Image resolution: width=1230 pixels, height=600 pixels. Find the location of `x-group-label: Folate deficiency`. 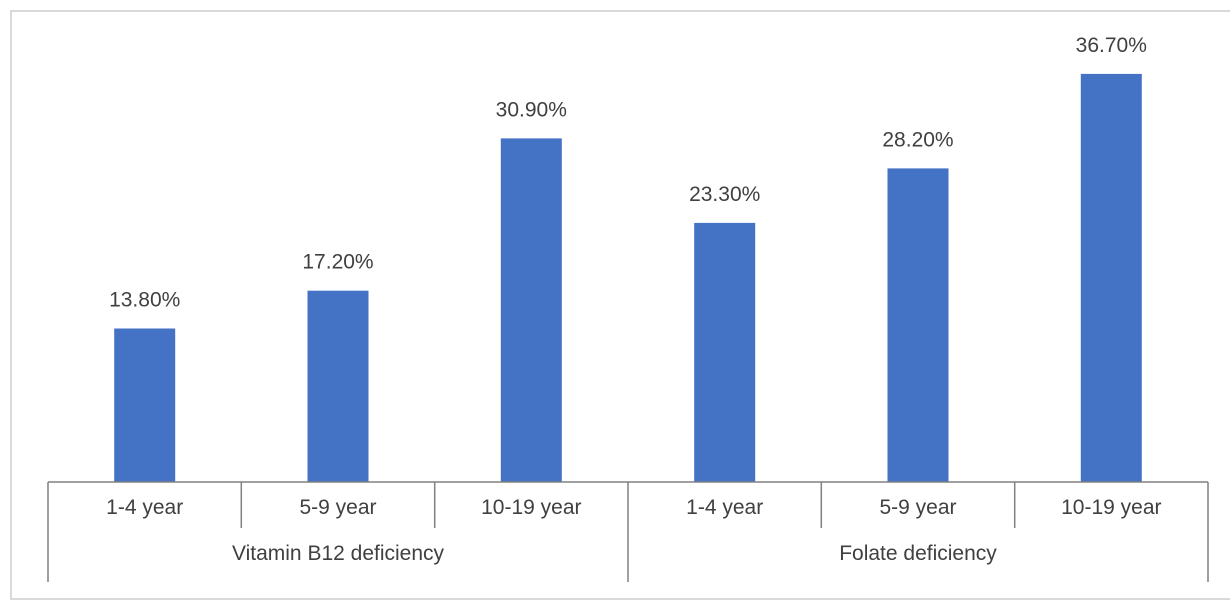

x-group-label: Folate deficiency is located at coordinates (918, 553).